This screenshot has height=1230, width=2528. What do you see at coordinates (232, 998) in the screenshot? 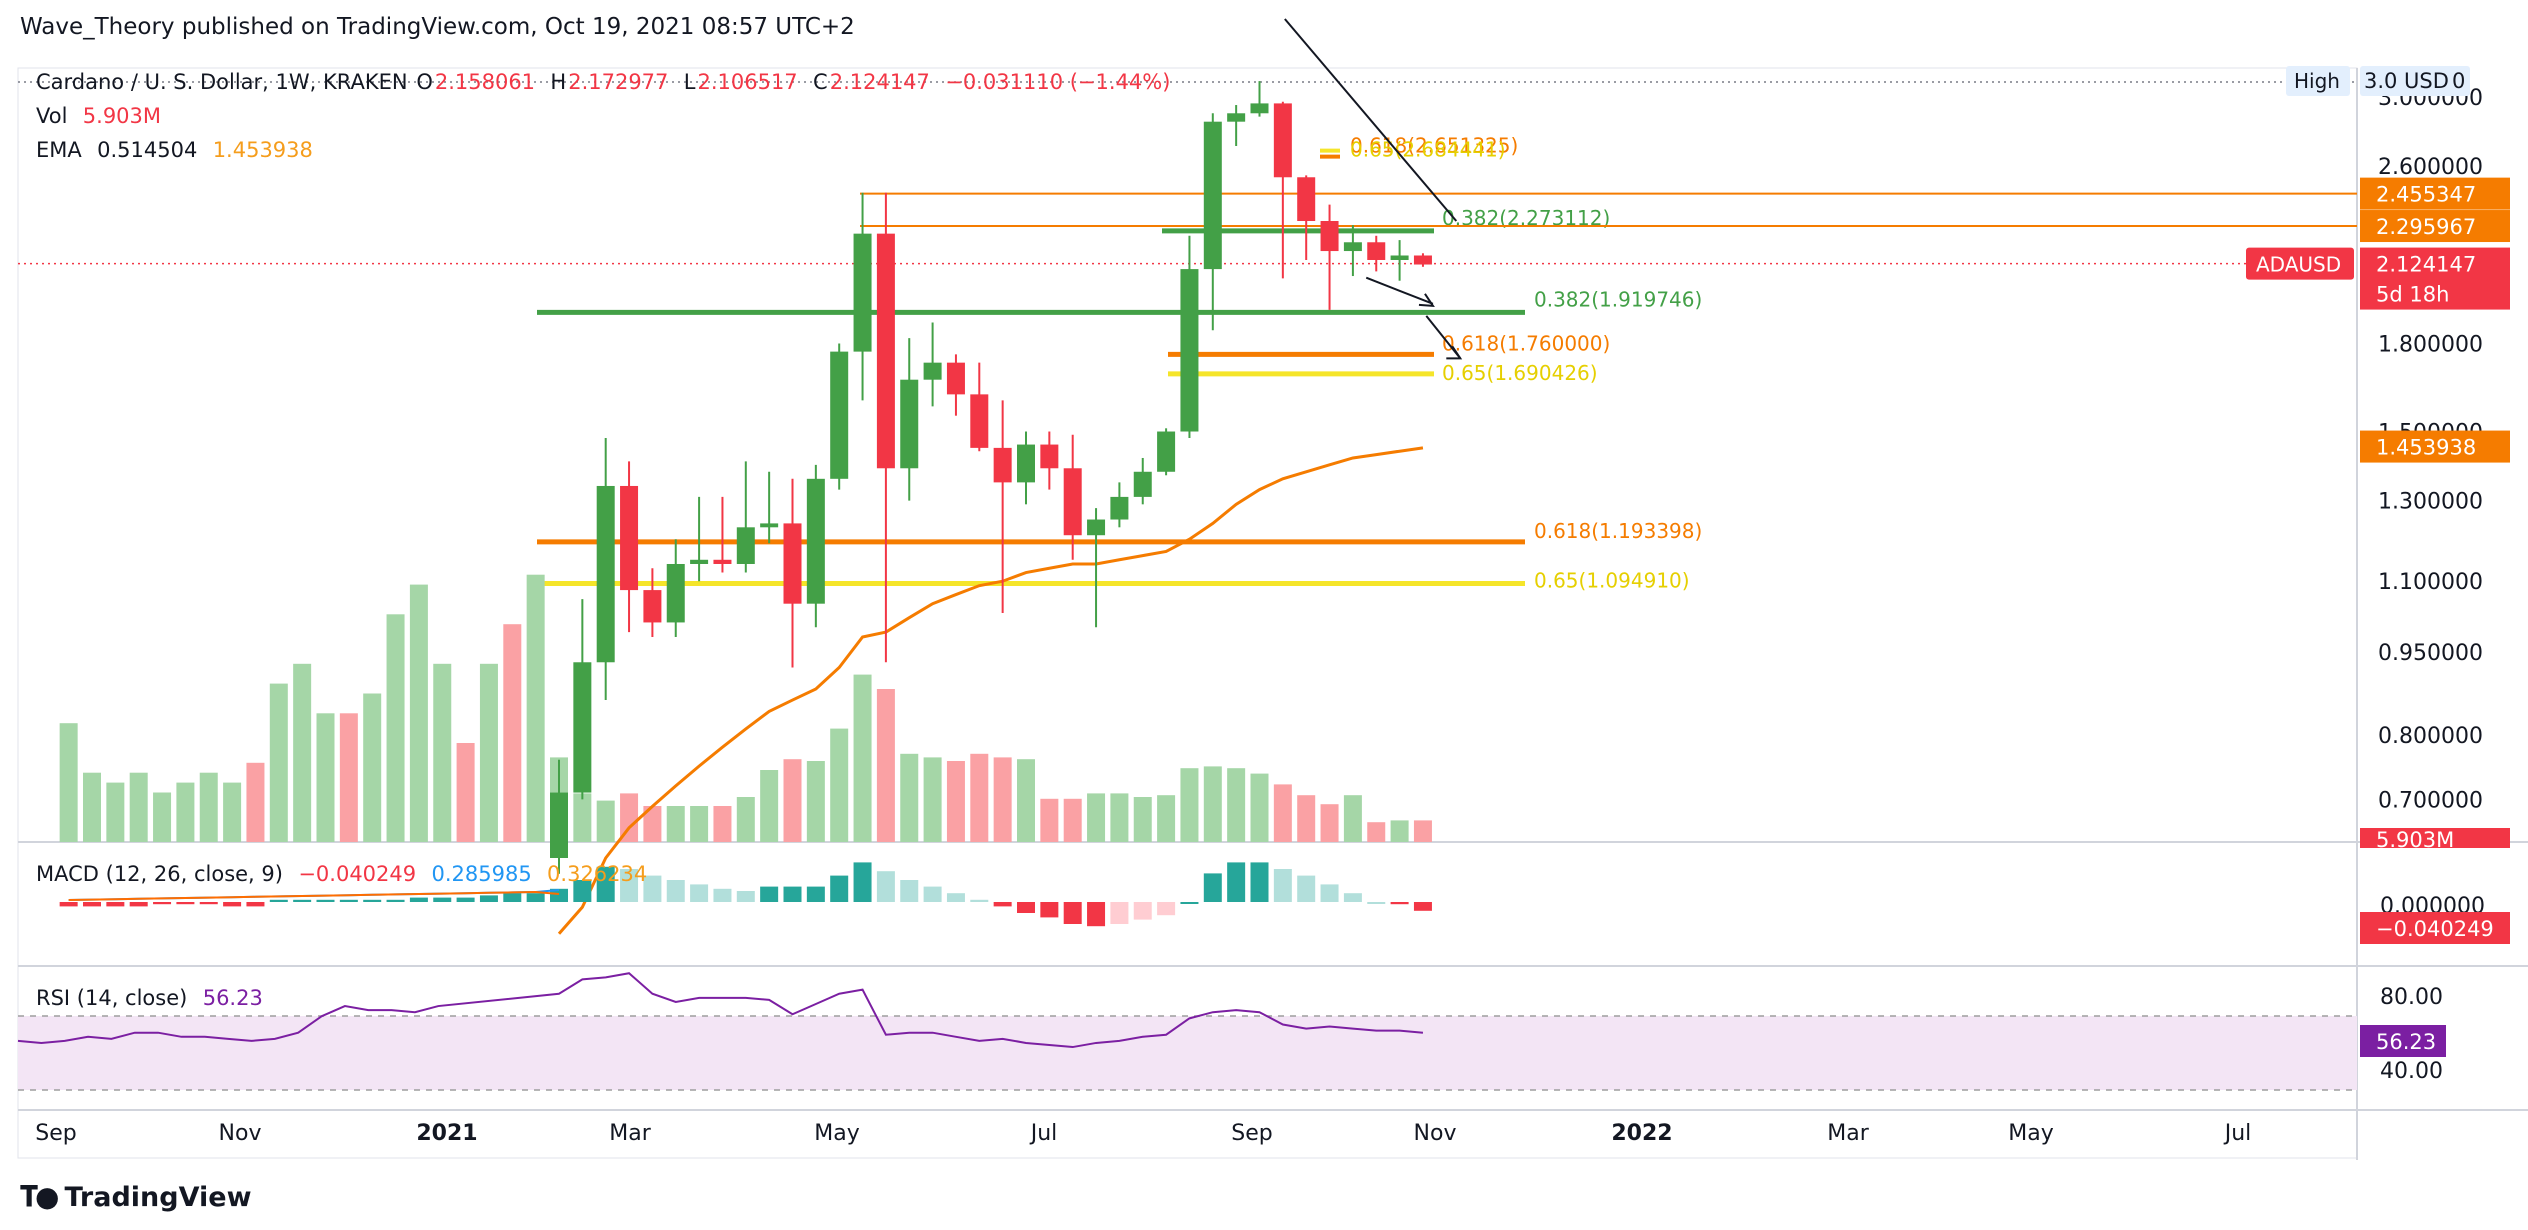
I see `rsi-value: 56.23` at bounding box center [232, 998].